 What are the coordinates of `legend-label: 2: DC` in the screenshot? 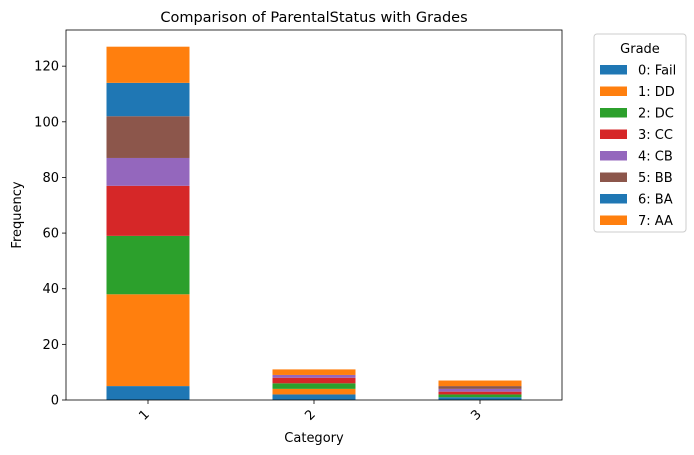 It's located at (656, 114).